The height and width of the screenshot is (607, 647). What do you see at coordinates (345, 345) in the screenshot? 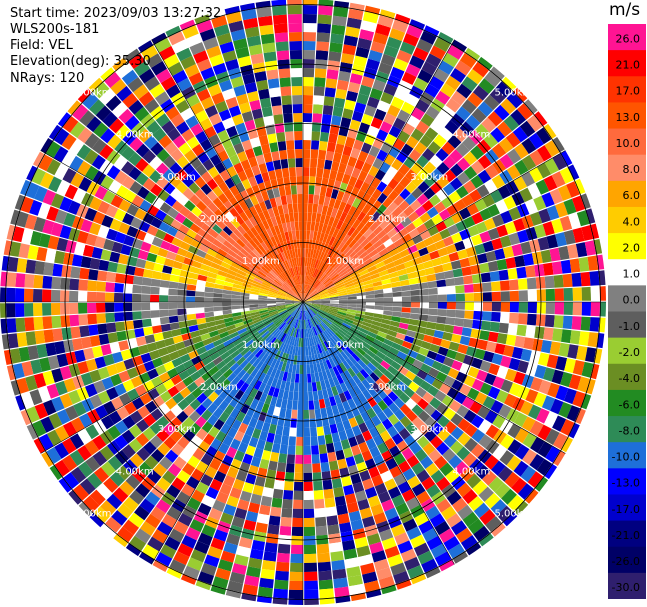
I see `range-ring-label: 1.00km` at bounding box center [345, 345].